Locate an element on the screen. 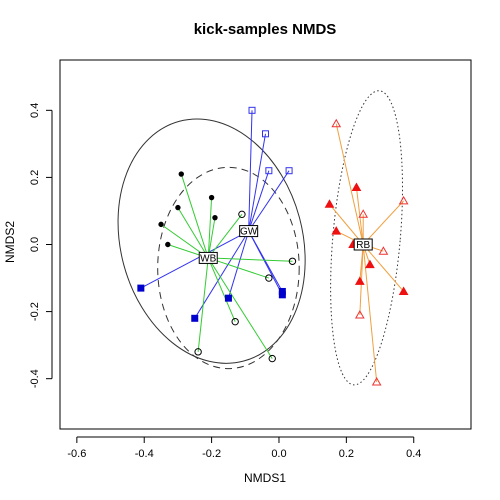  chart-title: kick-samples NMDS is located at coordinates (265, 29).